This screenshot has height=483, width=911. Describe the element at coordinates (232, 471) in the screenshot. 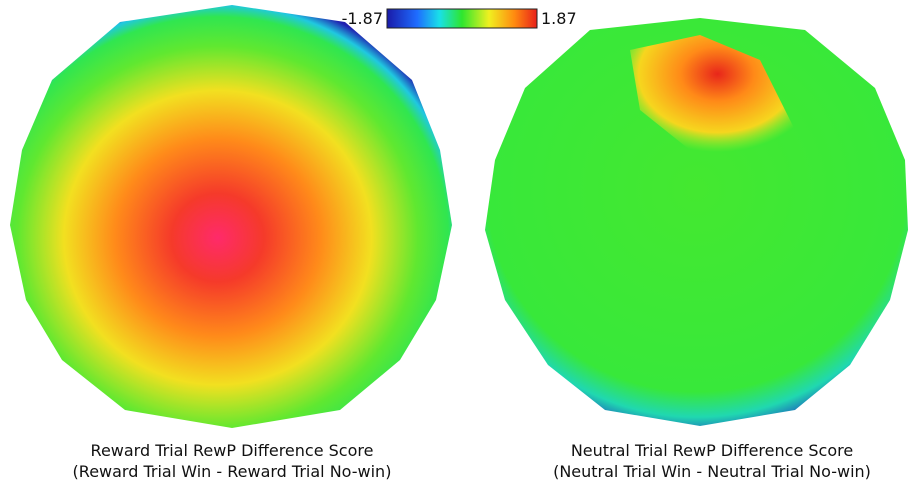

I see `caption: (Reward Trial Win - Reward Trial No-win)` at that location.